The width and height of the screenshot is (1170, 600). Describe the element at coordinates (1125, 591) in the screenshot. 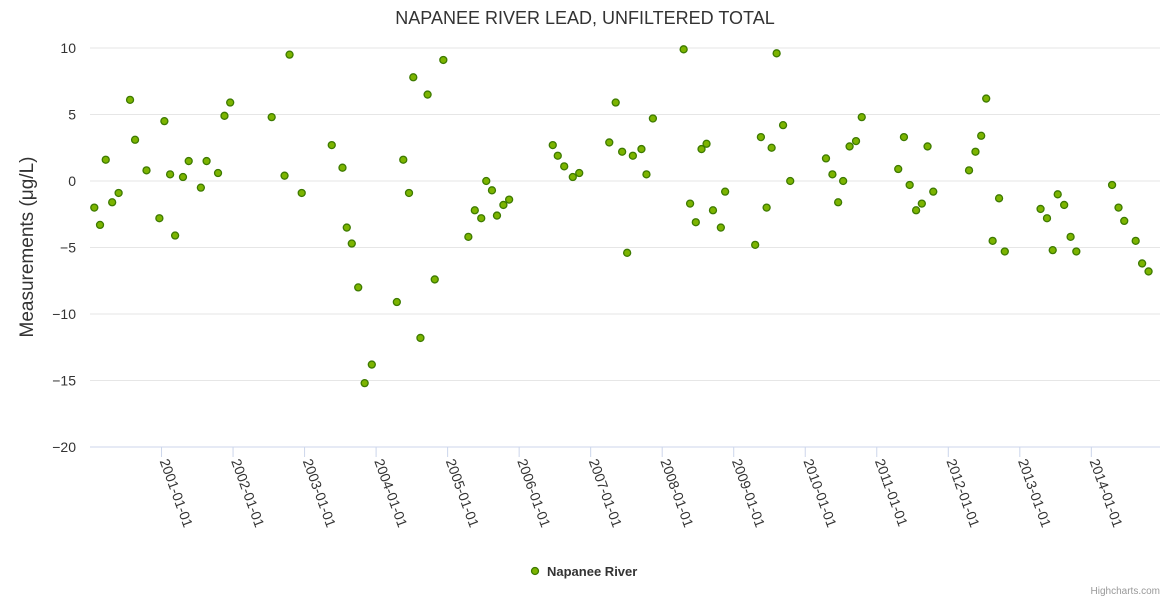

I see `credits: Highcharts.com` at that location.